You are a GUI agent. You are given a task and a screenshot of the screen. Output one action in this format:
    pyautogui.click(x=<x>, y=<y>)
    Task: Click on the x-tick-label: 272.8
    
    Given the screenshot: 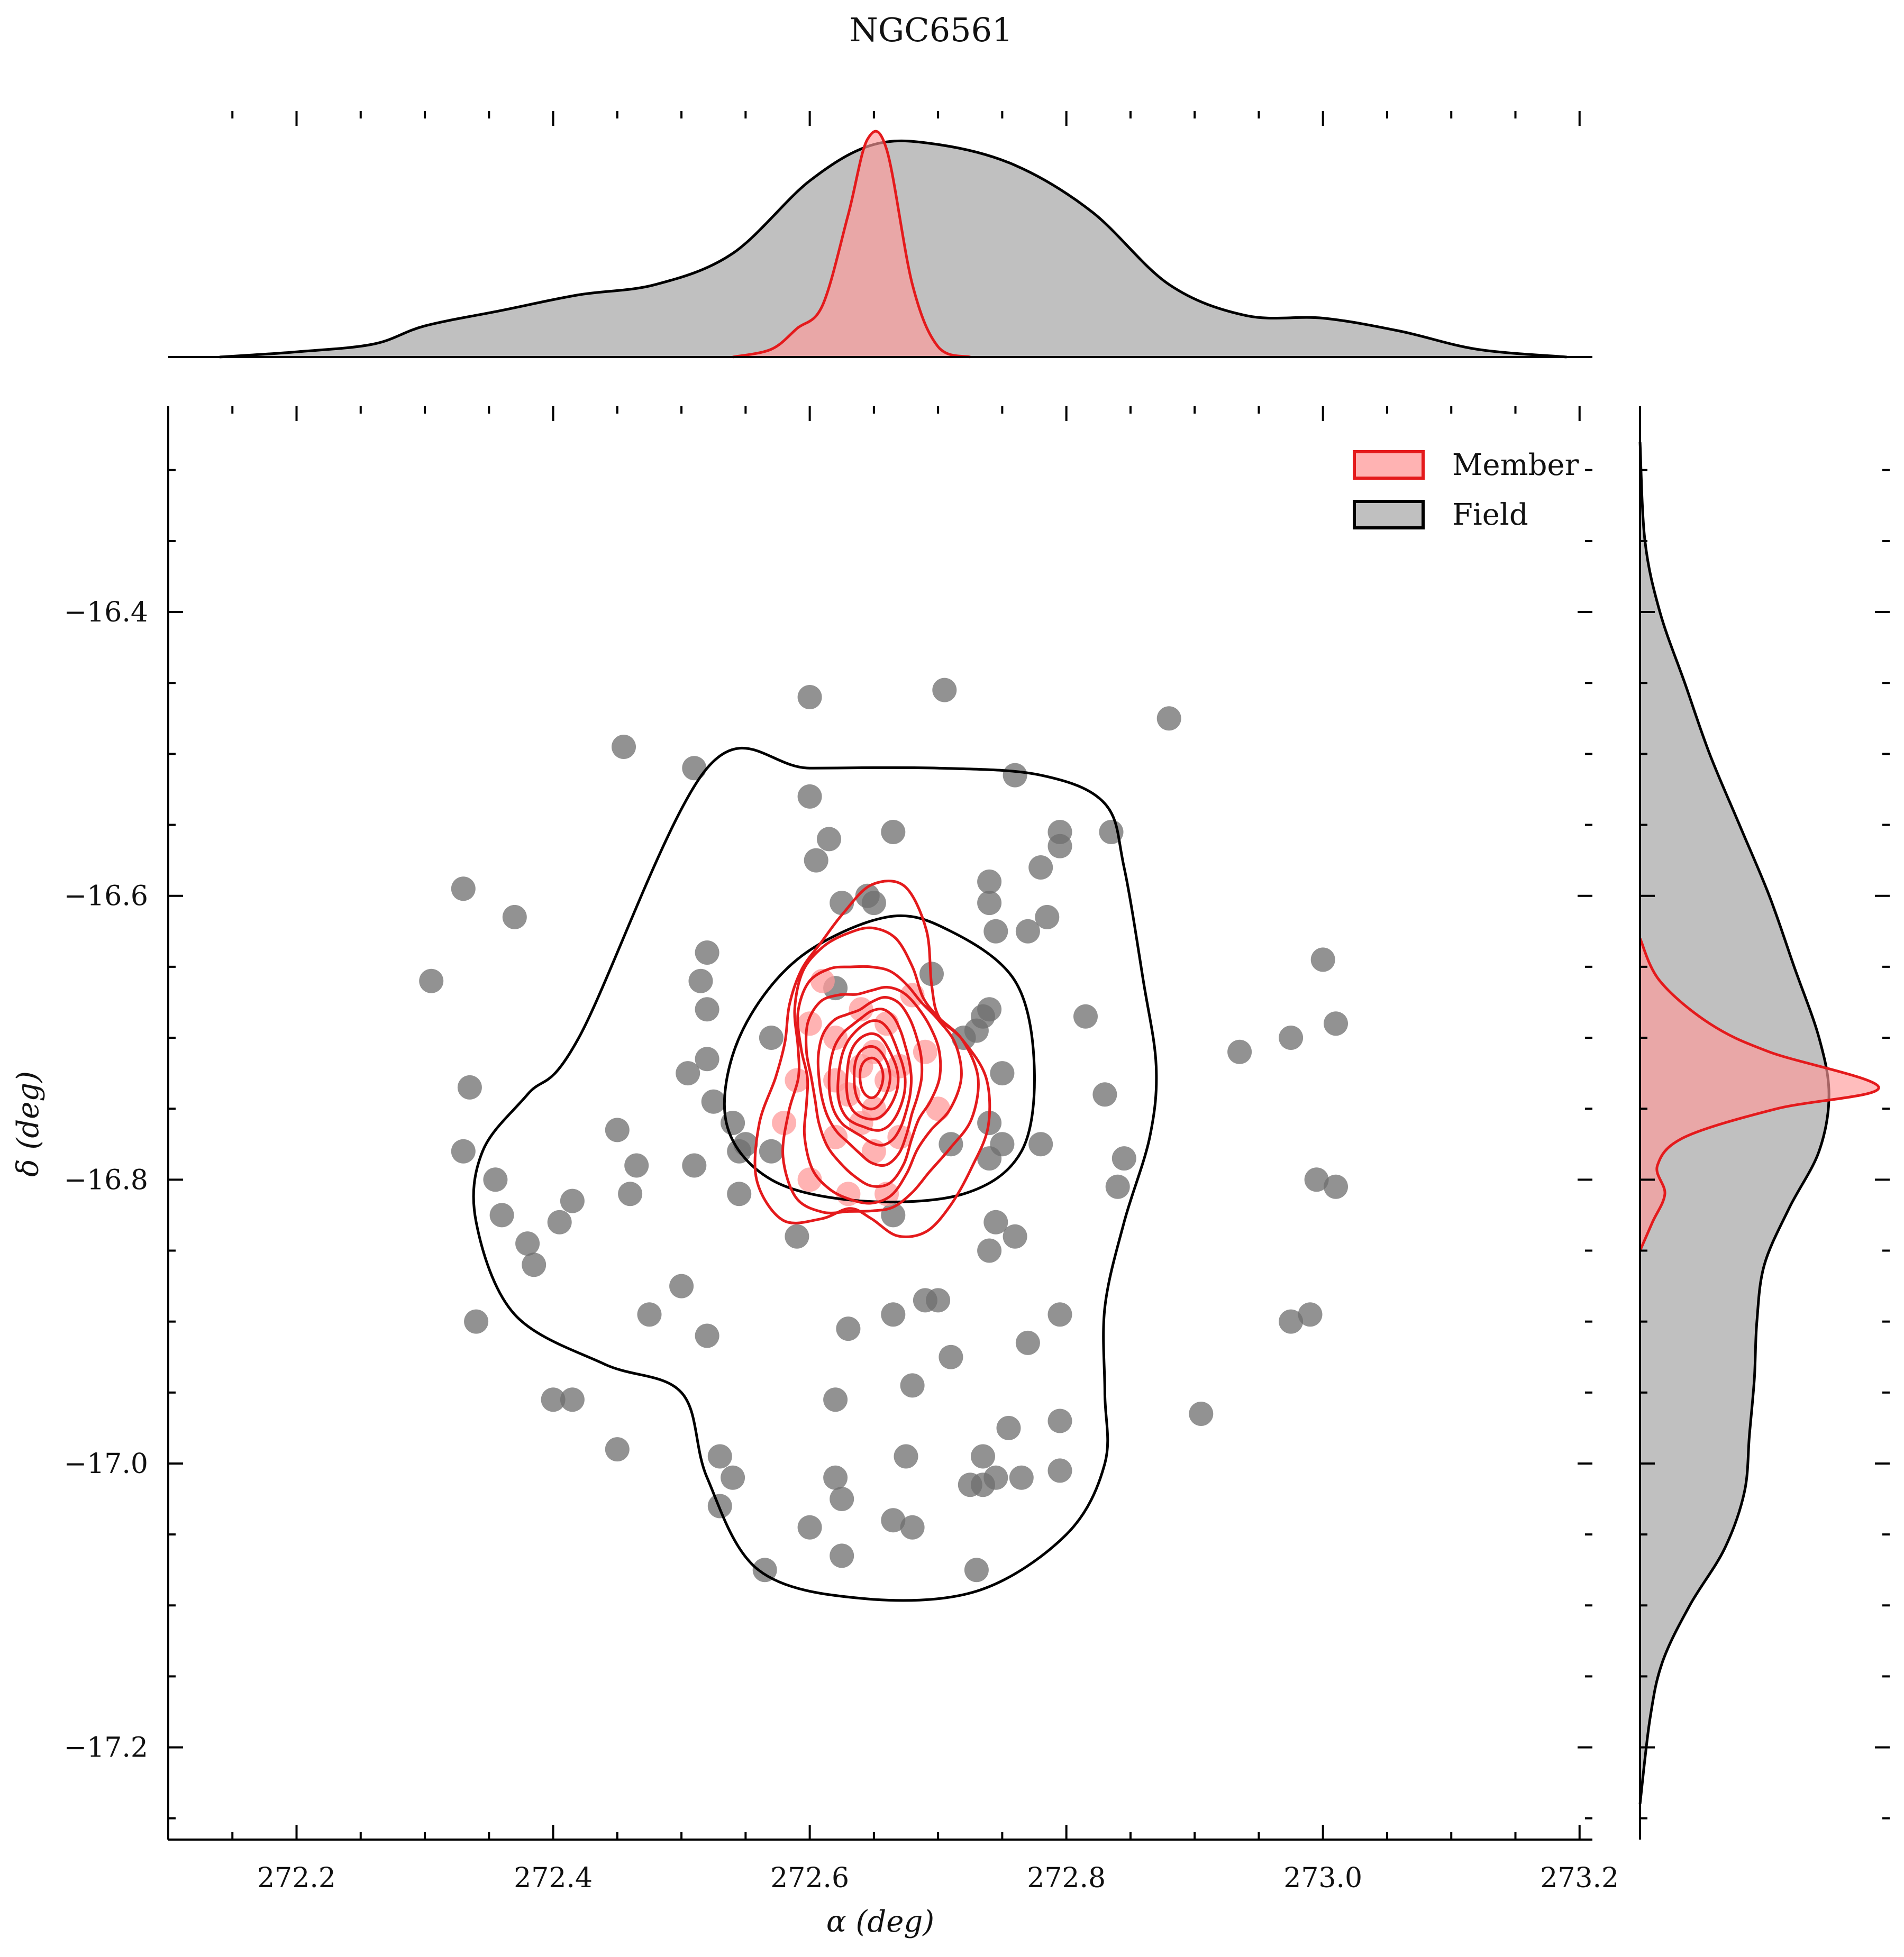 What is the action you would take?
    pyautogui.click(x=1066, y=1878)
    